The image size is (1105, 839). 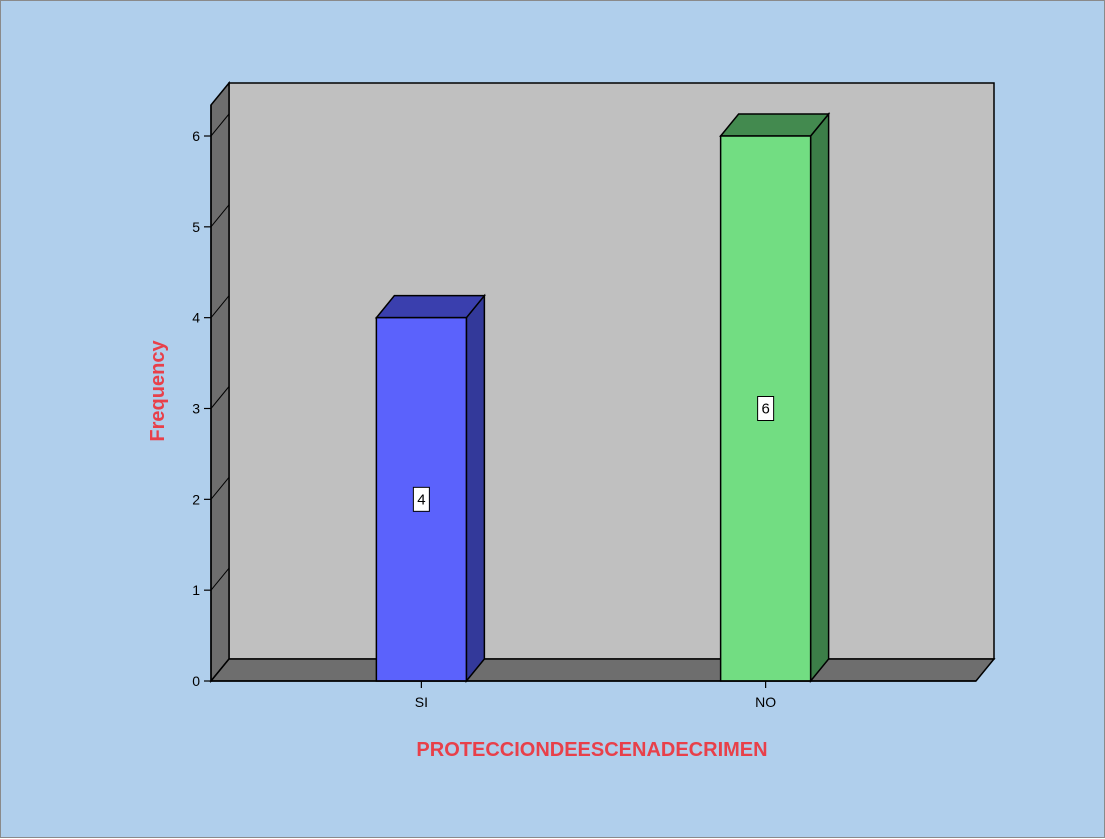 I want to click on y-tick-label: 1, so click(x=196, y=590).